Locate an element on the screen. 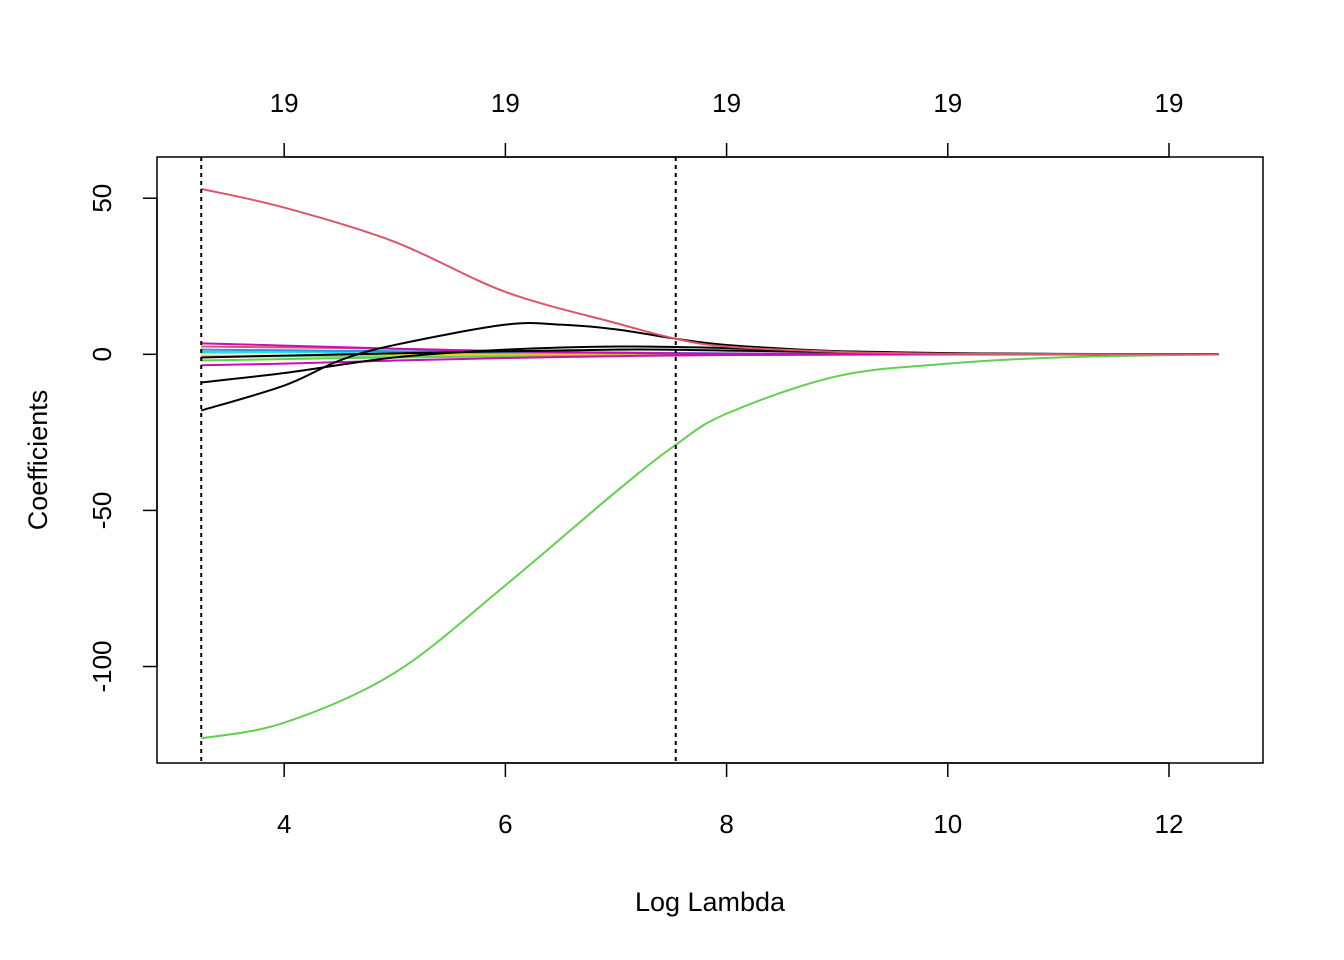 The image size is (1344, 960). x-axis-bottom: 4 6 8 10 12 is located at coordinates (730, 800).